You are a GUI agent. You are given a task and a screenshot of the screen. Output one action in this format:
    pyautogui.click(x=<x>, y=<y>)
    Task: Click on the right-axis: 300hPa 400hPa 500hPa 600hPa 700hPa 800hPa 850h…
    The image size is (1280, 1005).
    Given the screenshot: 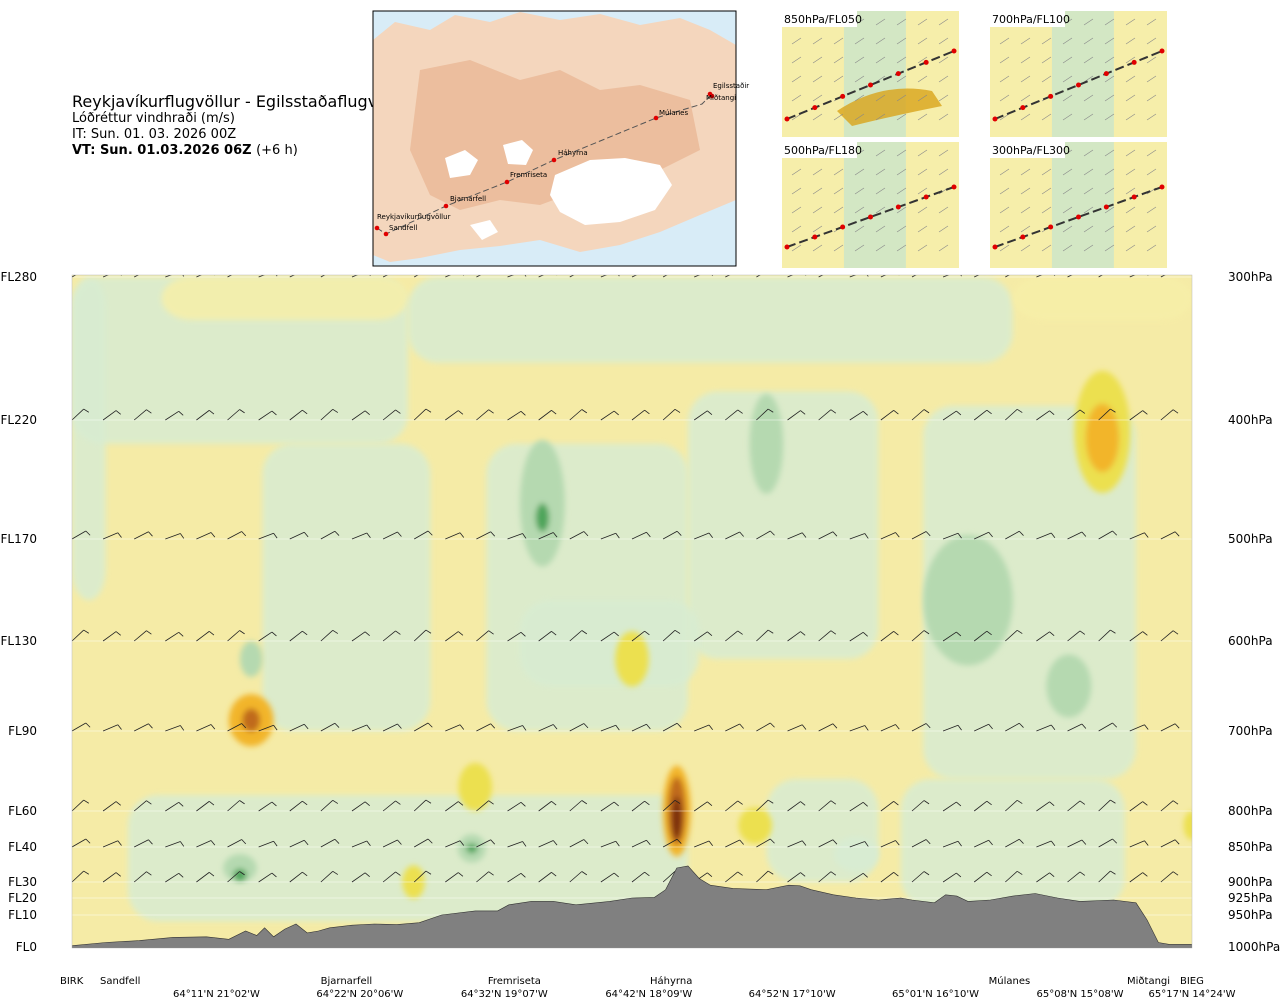 What is the action you would take?
    pyautogui.click(x=1254, y=612)
    